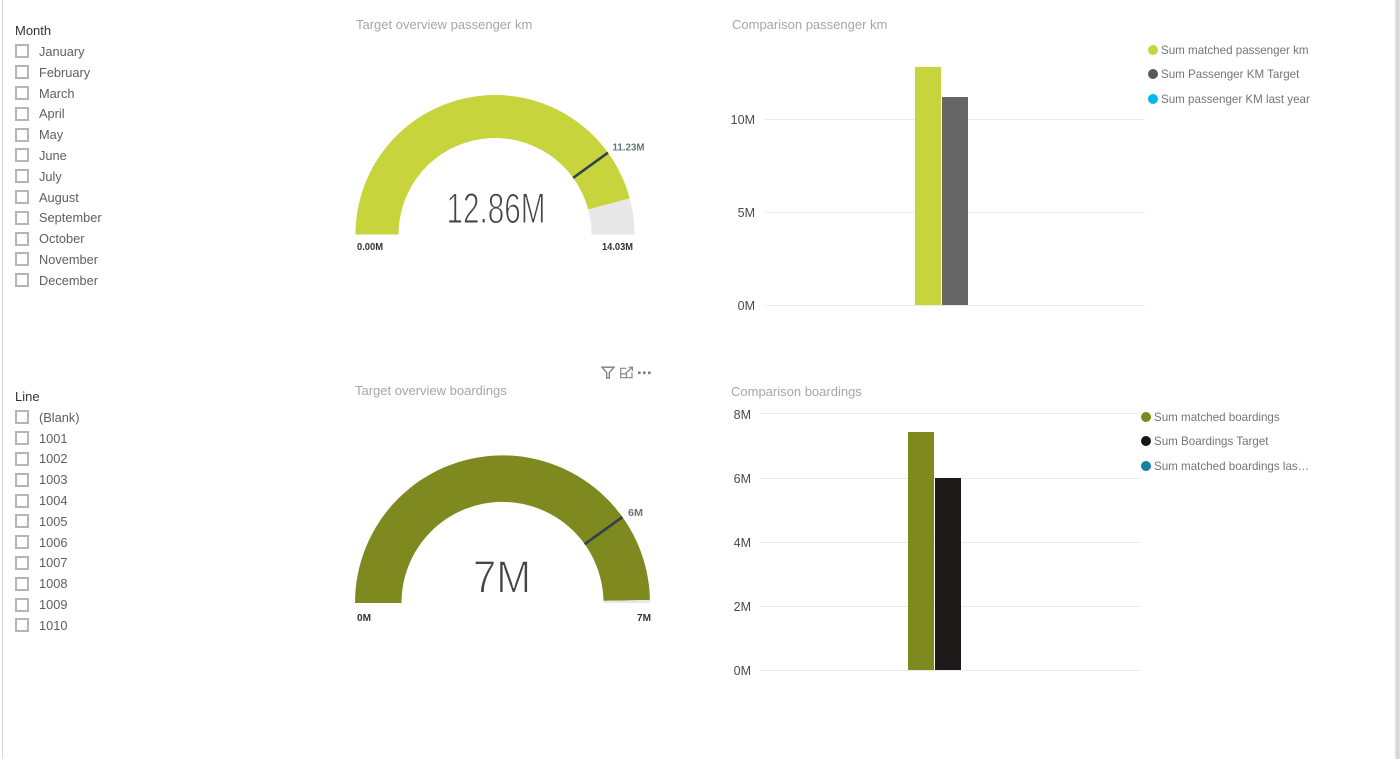  What do you see at coordinates (635, 513) in the screenshot?
I see `svg-text: 6M` at bounding box center [635, 513].